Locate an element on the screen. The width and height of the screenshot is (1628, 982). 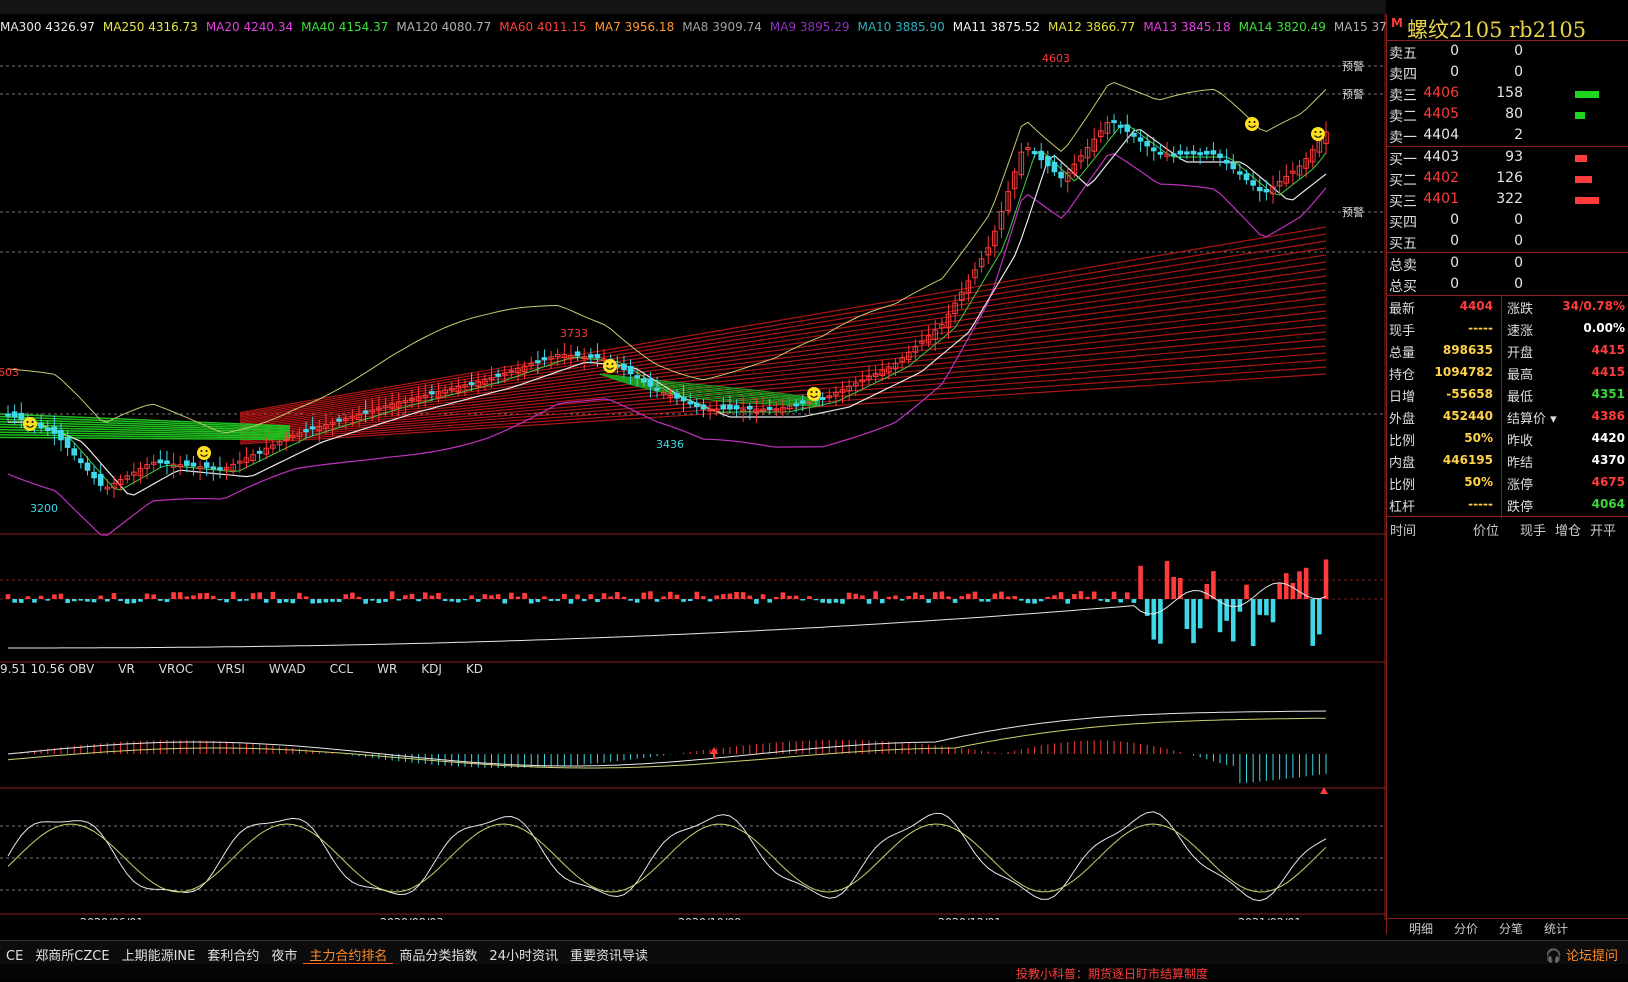
stat-row: 最新 4404 涨跌 34/0.78% is located at coordinates (1507, 307).